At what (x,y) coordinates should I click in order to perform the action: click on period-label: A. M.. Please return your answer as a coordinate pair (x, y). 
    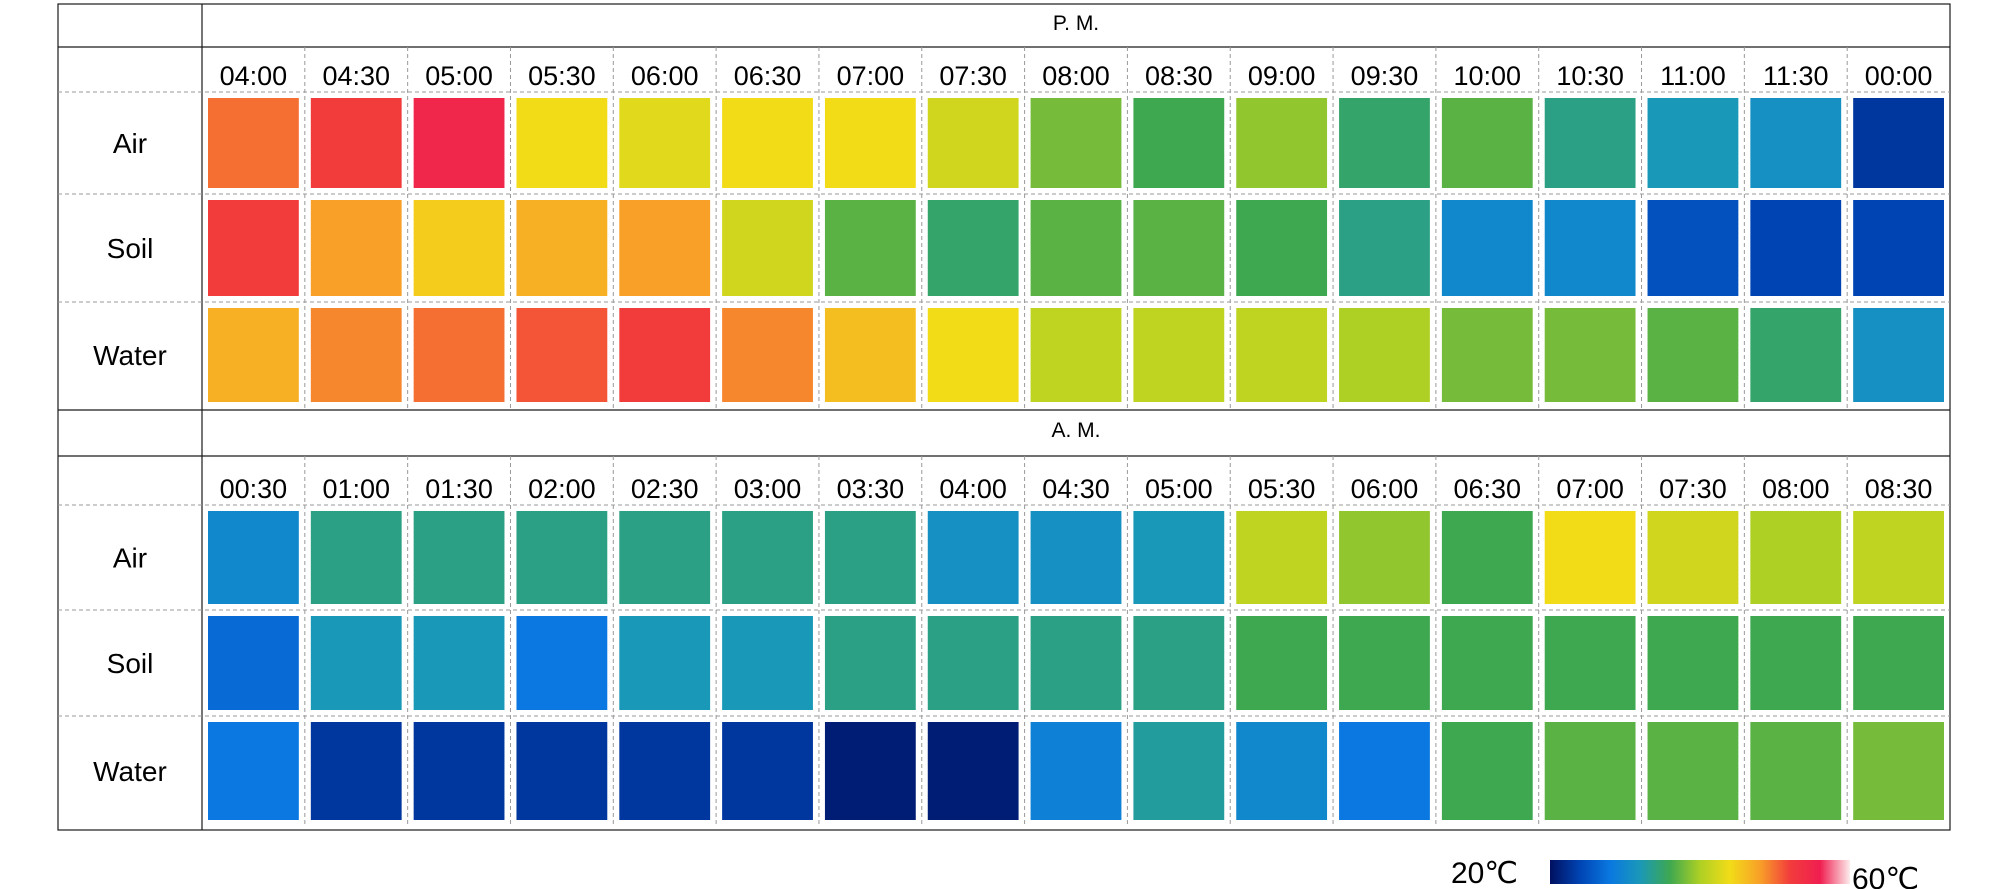
    Looking at the image, I should click on (1075, 430).